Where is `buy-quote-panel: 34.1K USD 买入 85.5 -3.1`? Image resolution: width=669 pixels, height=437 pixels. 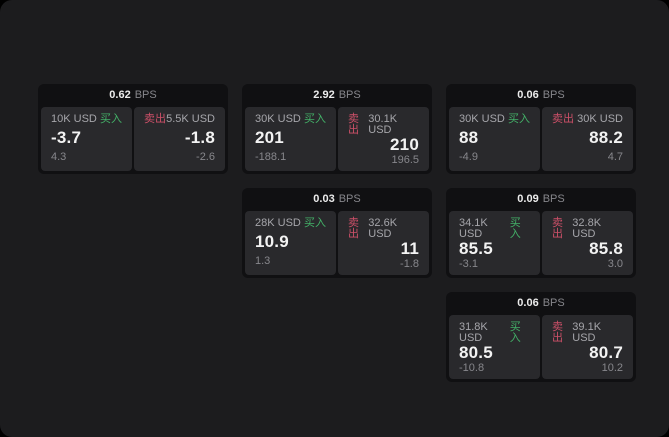 buy-quote-panel: 34.1K USD 买入 85.5 -3.1 is located at coordinates (494, 243).